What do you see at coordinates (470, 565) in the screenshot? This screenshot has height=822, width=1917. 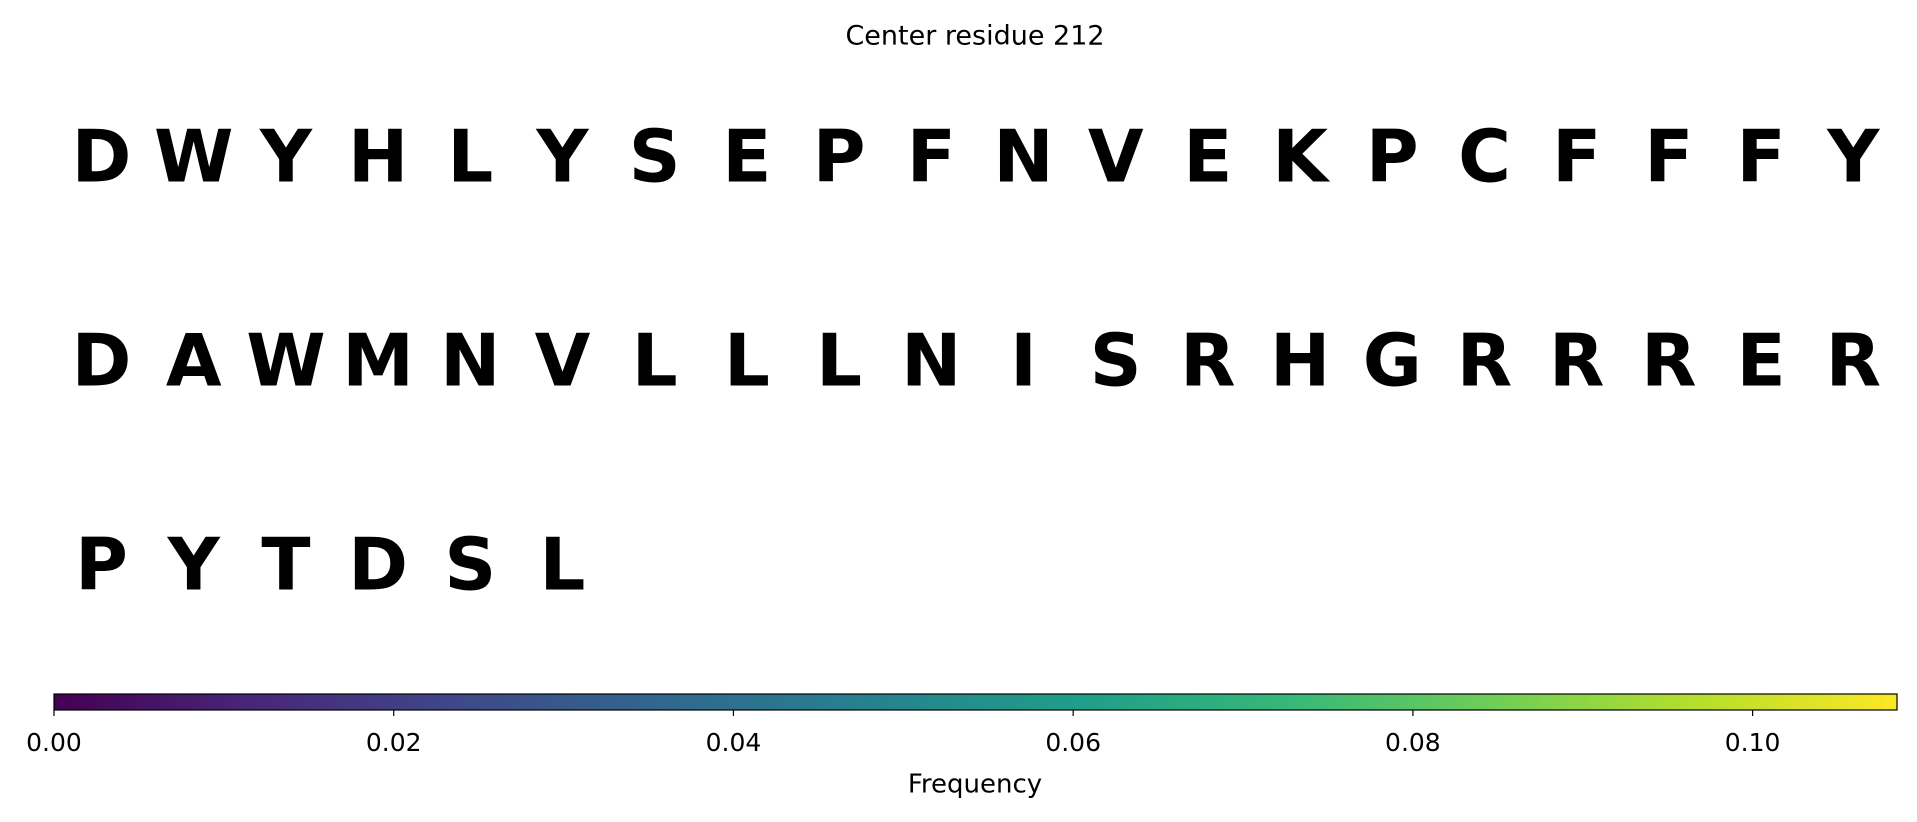 I see `residue: S` at bounding box center [470, 565].